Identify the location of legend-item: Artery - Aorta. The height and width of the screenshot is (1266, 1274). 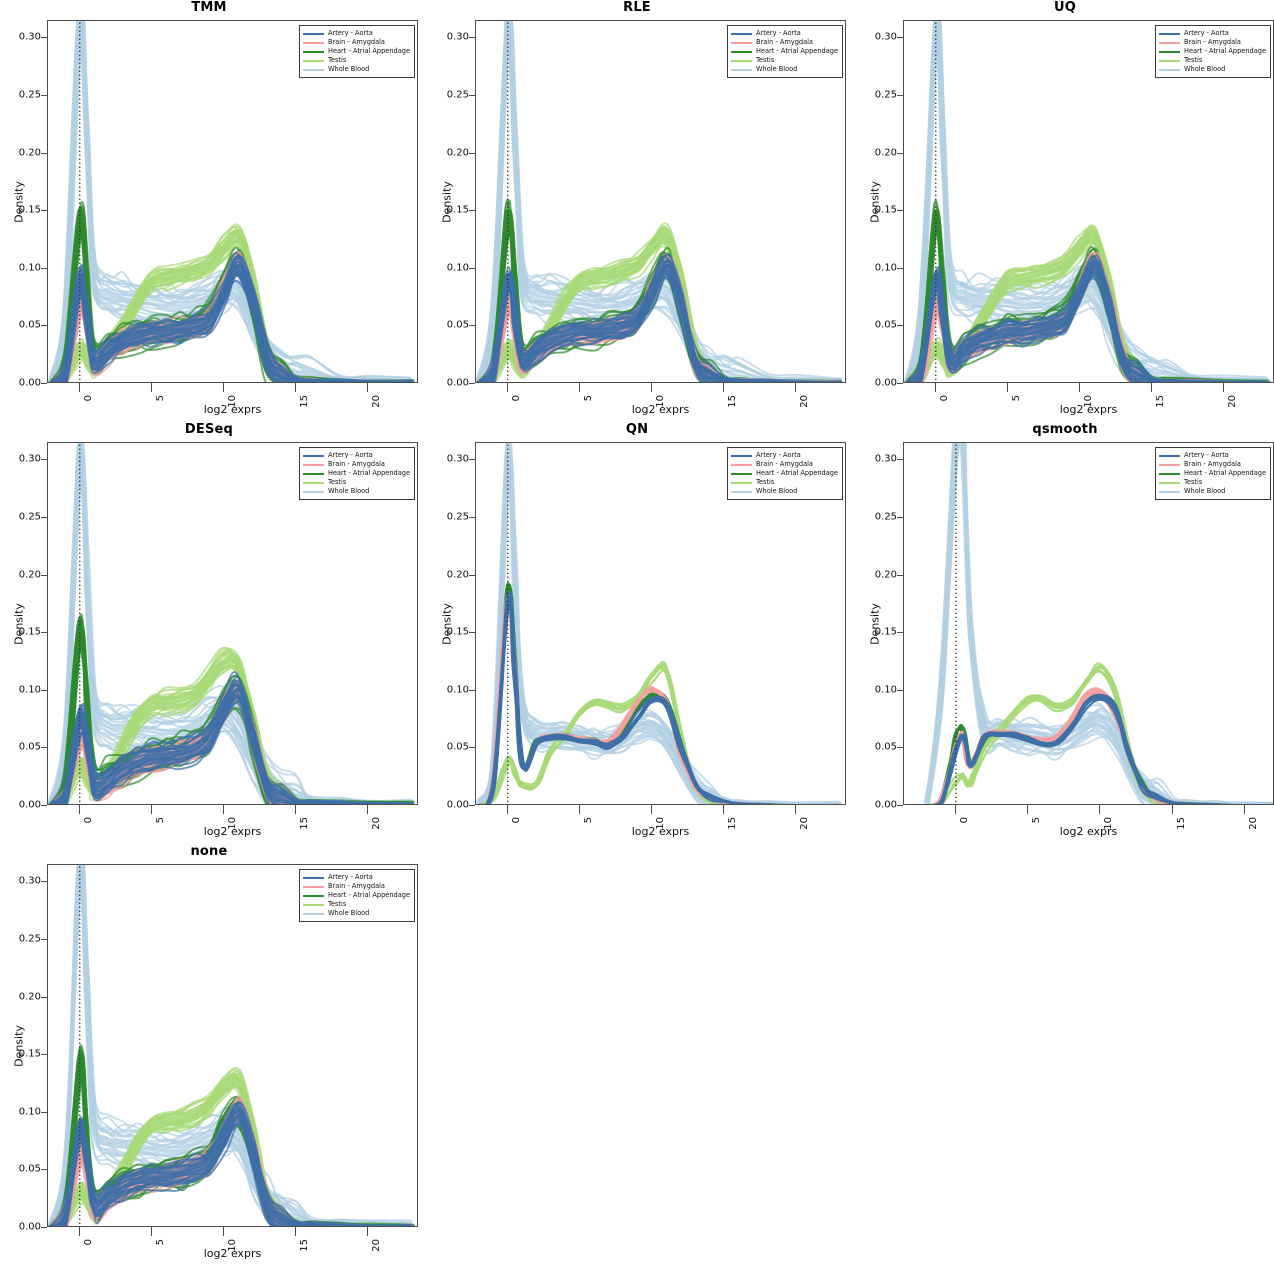
(356, 455).